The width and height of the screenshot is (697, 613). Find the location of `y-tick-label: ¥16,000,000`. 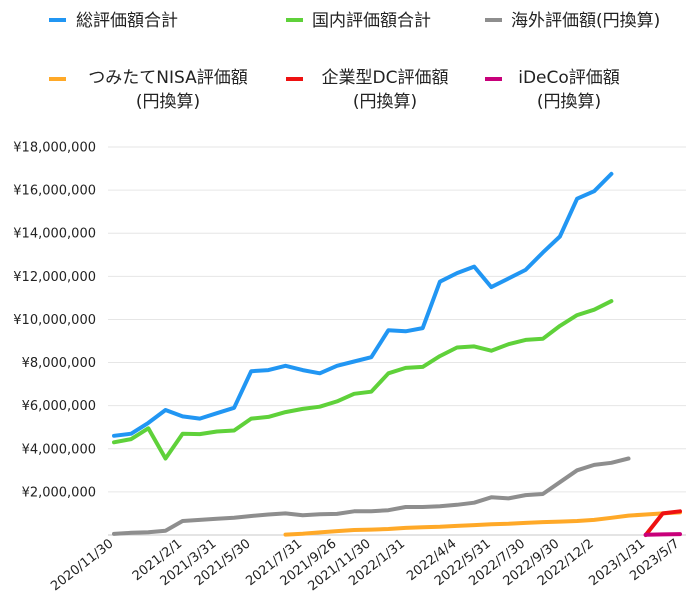

y-tick-label: ¥16,000,000 is located at coordinates (54, 191).